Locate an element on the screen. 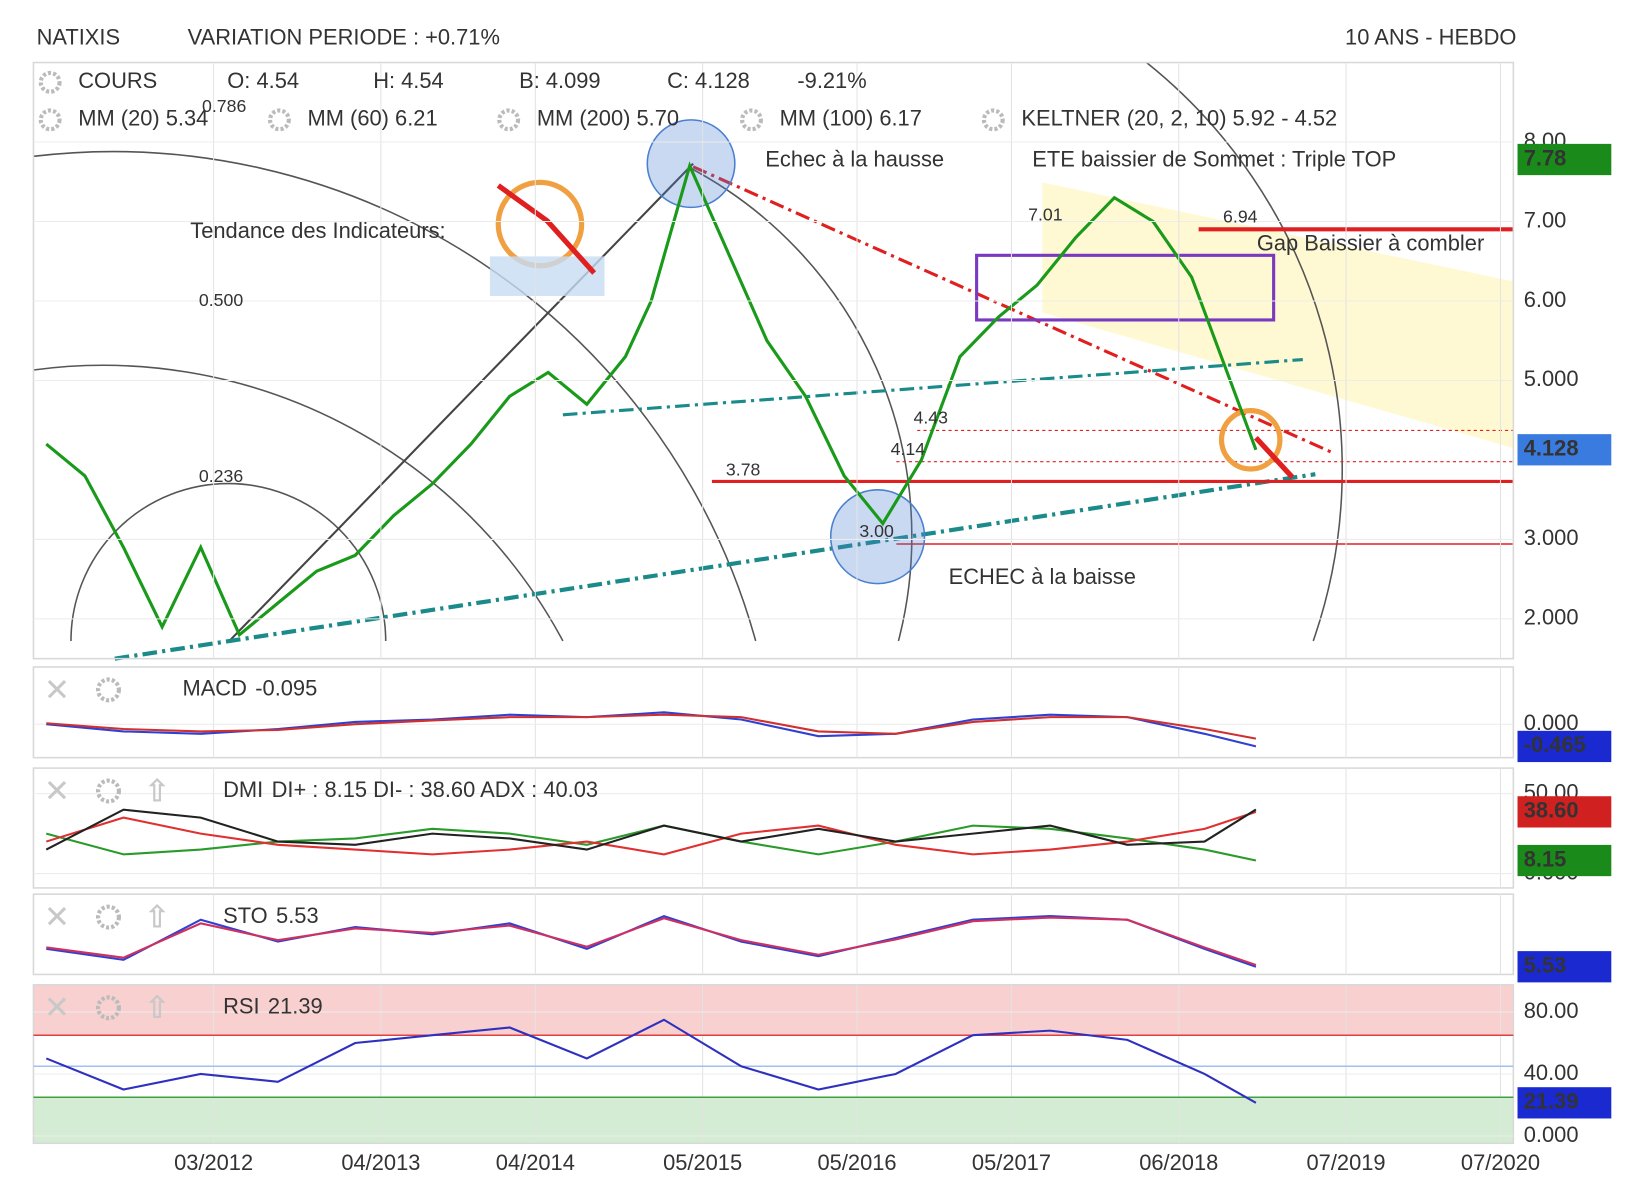 This screenshot has width=1626, height=1186. indicator-title: RSI is located at coordinates (241, 1006).